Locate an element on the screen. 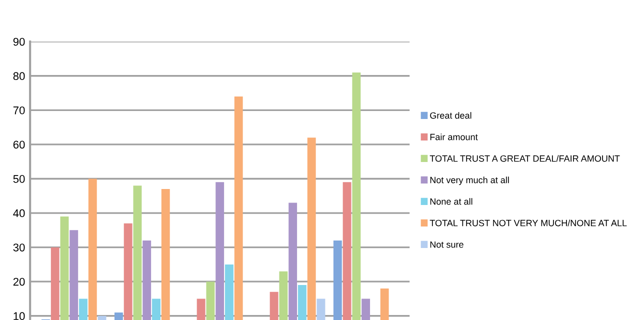  legend-label: Fair amount is located at coordinates (454, 137).